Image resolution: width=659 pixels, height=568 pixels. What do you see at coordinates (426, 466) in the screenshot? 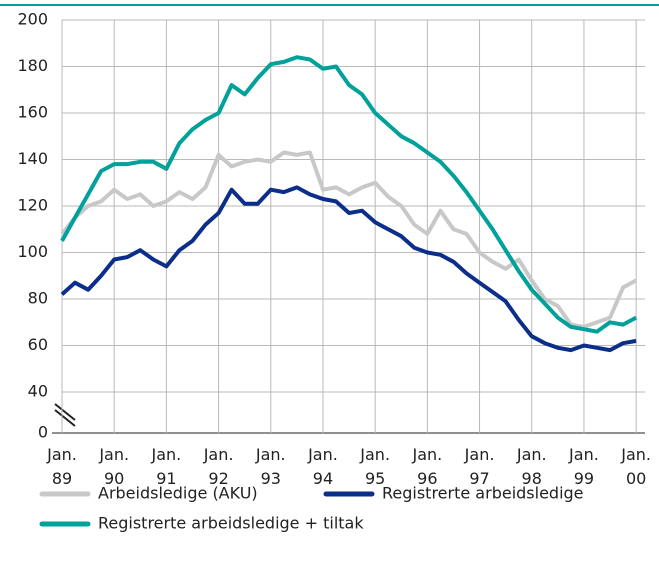
I see `x-tick-label: Jan. 96` at bounding box center [426, 466].